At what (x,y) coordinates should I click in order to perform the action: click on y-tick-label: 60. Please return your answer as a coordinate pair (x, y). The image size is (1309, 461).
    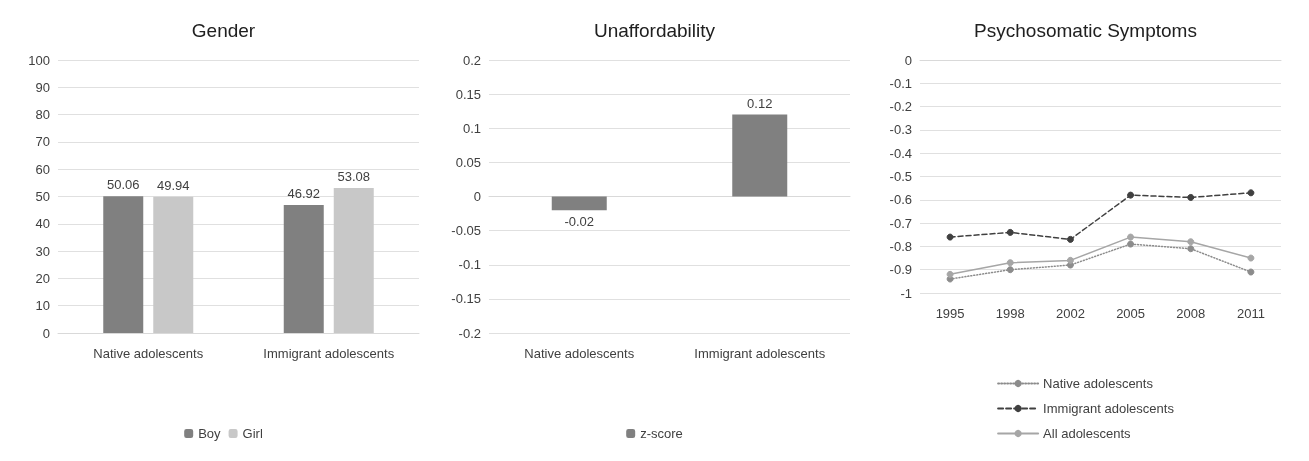
    Looking at the image, I should click on (42, 169).